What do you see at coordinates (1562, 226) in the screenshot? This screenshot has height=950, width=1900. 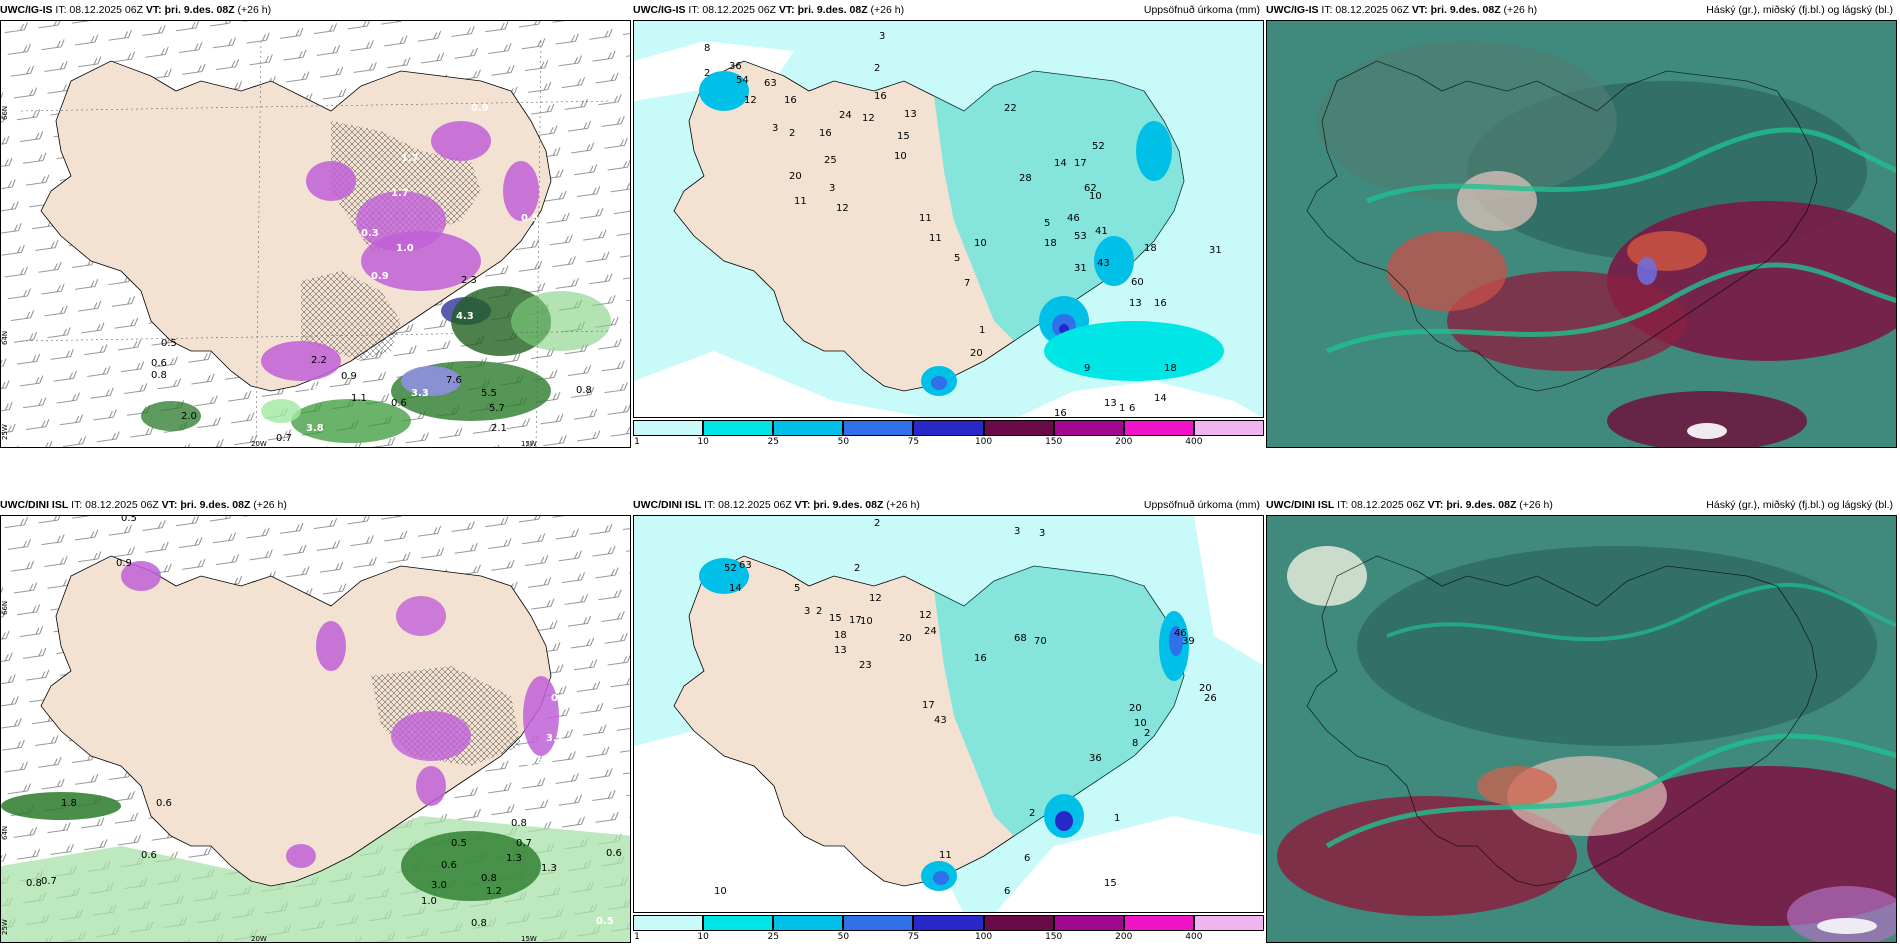 I see `iceland-outline` at bounding box center [1562, 226].